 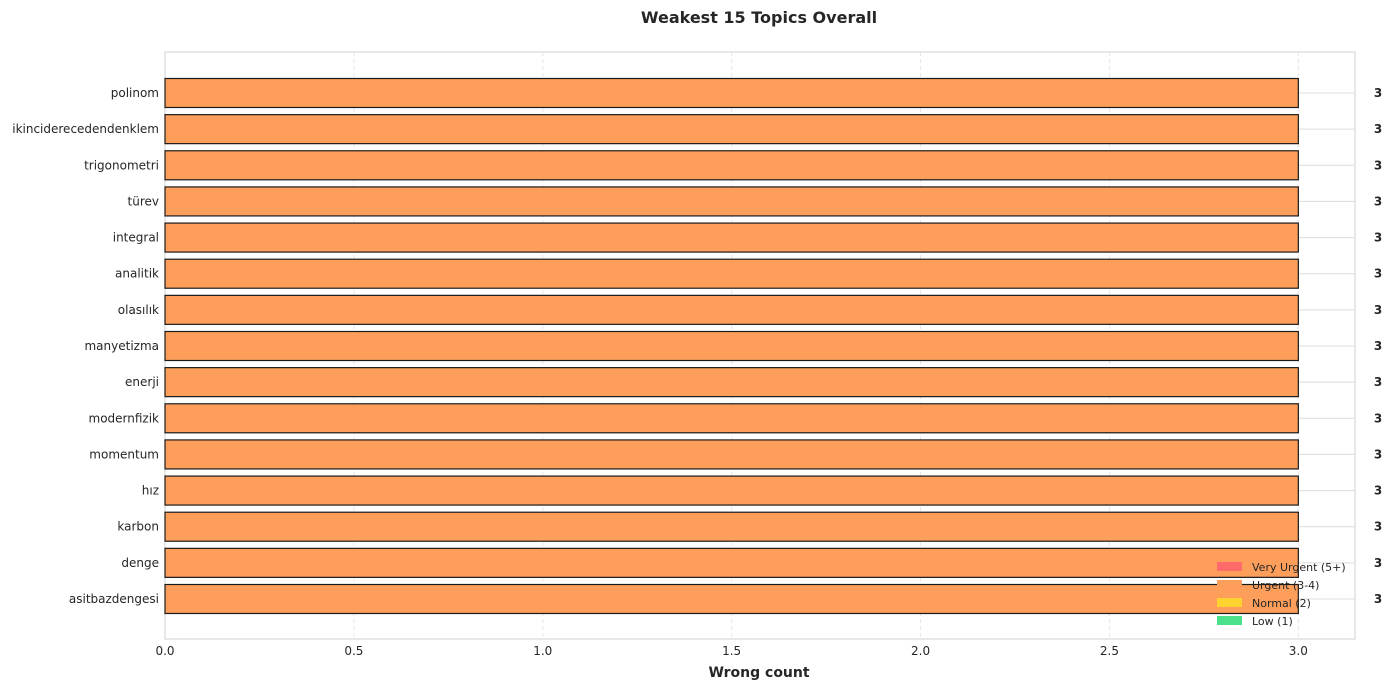 What do you see at coordinates (135, 93) in the screenshot?
I see `category-label: polinom` at bounding box center [135, 93].